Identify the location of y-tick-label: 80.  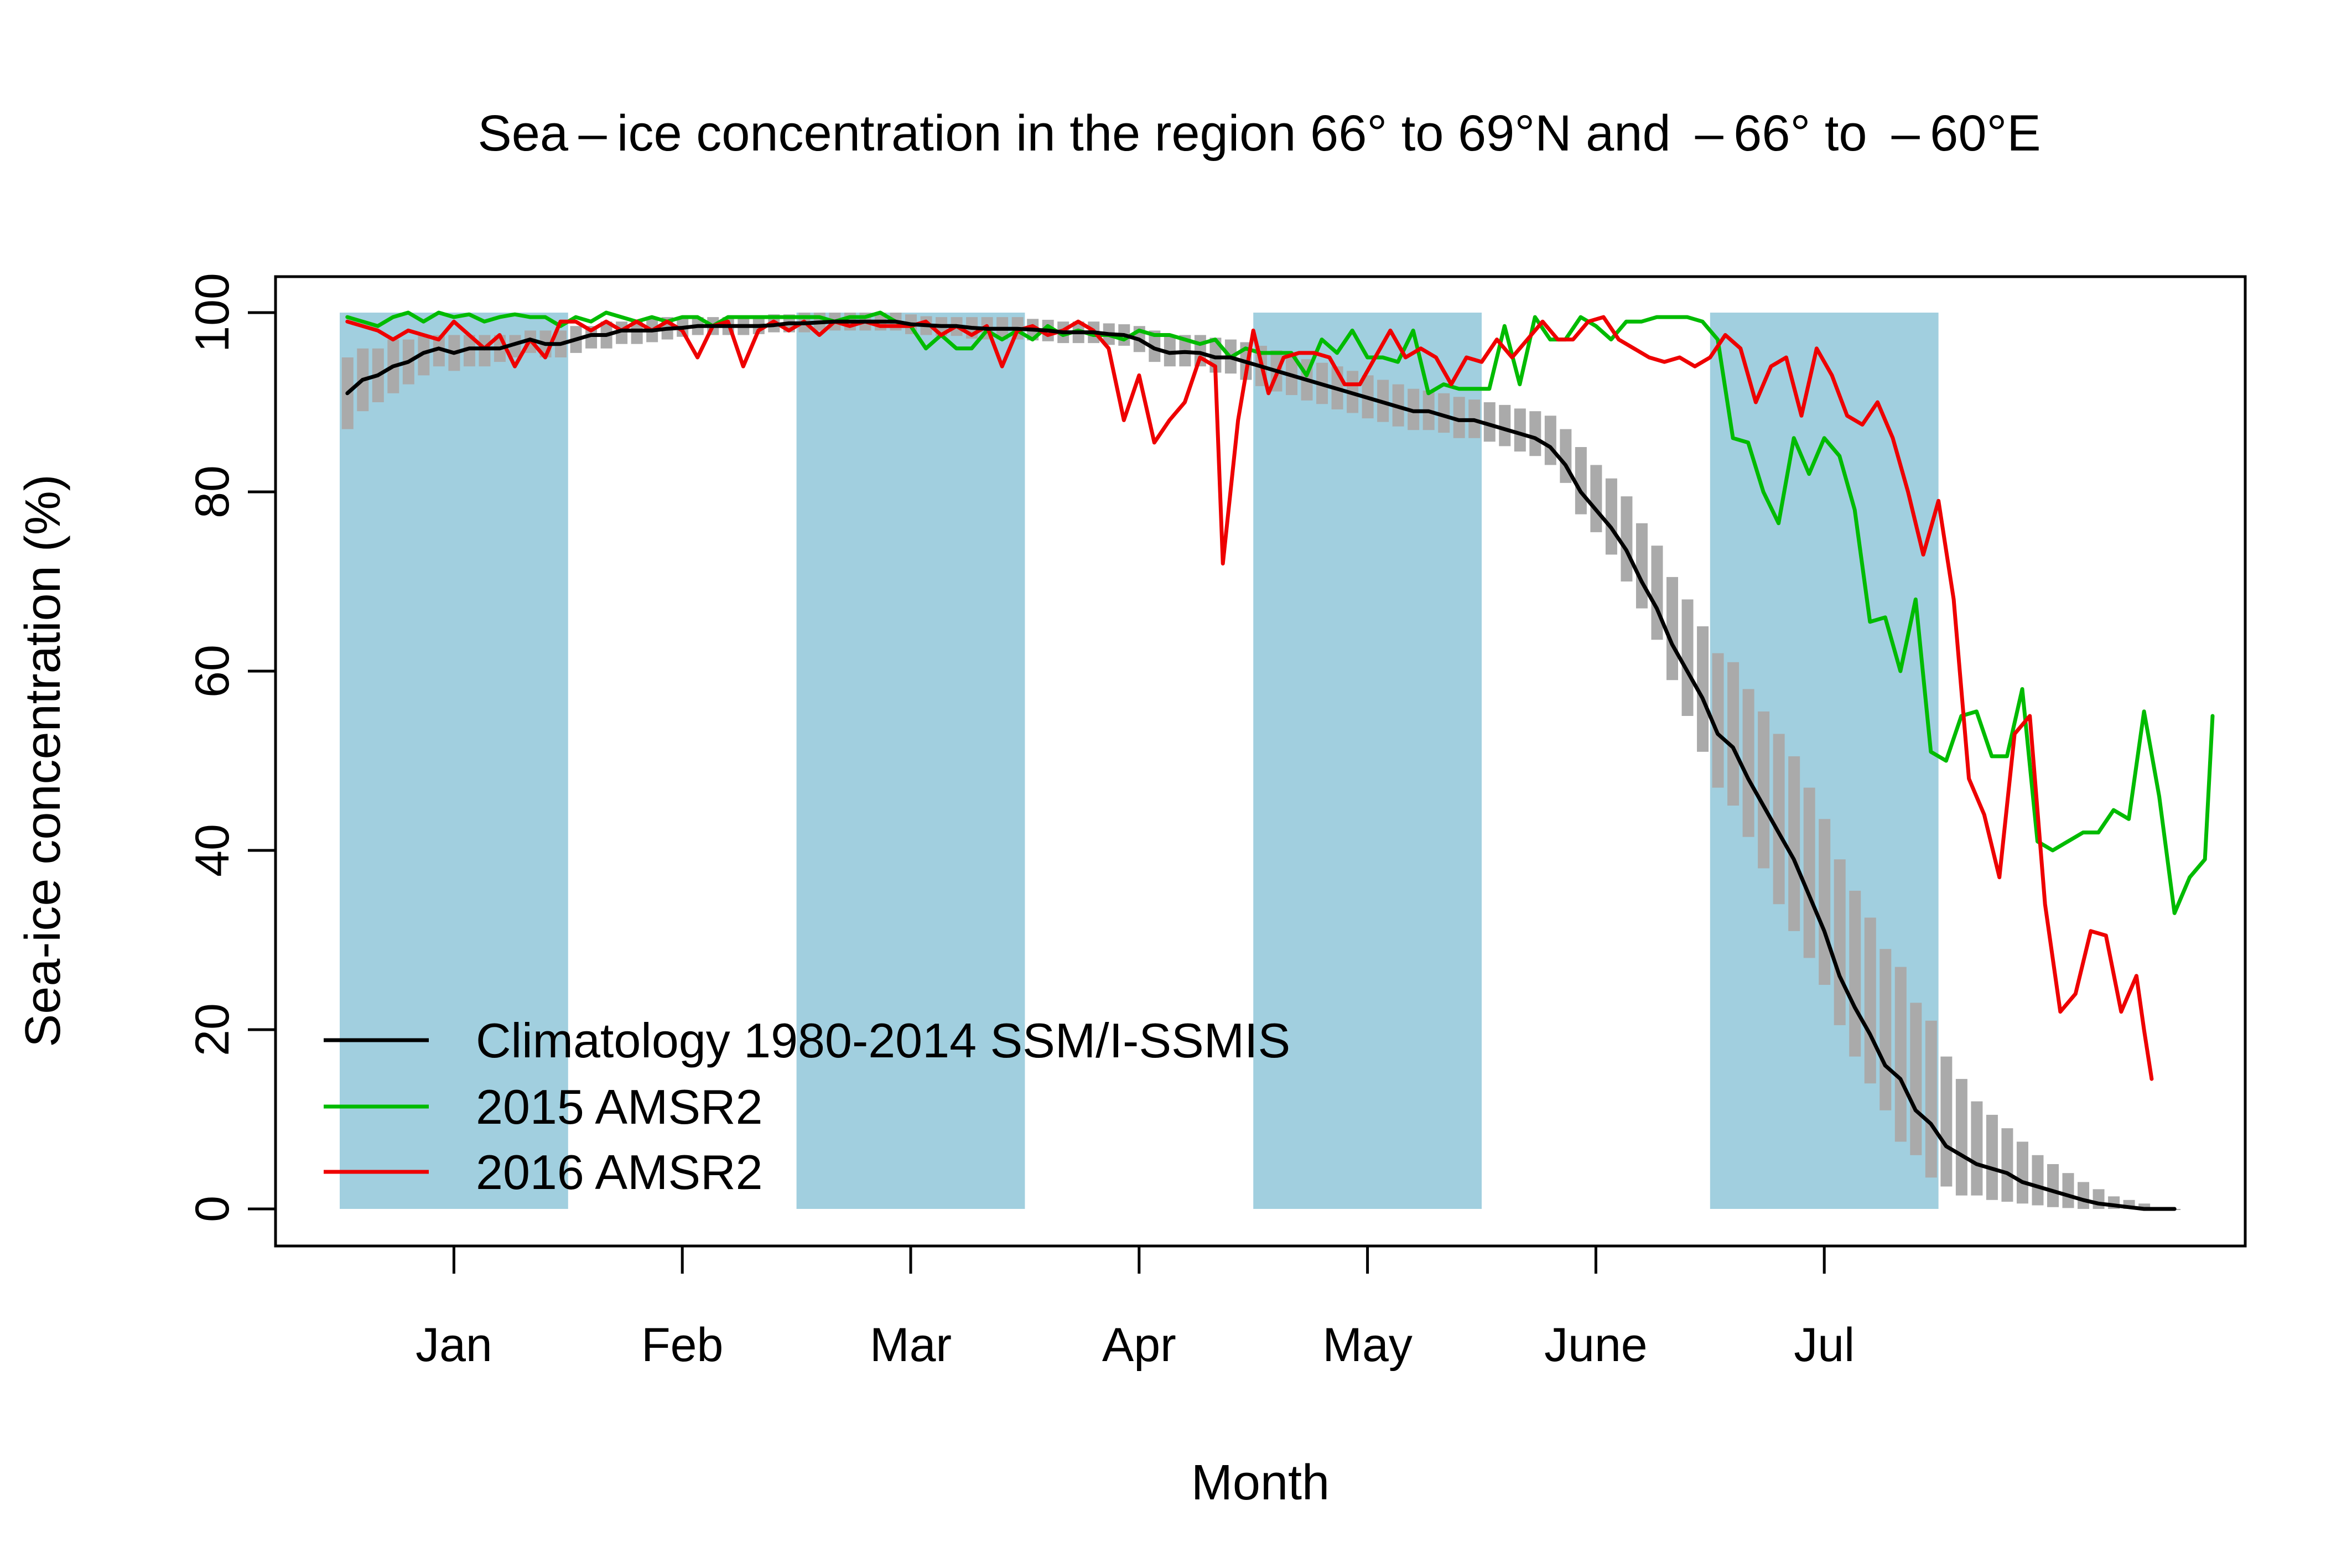
(212, 492).